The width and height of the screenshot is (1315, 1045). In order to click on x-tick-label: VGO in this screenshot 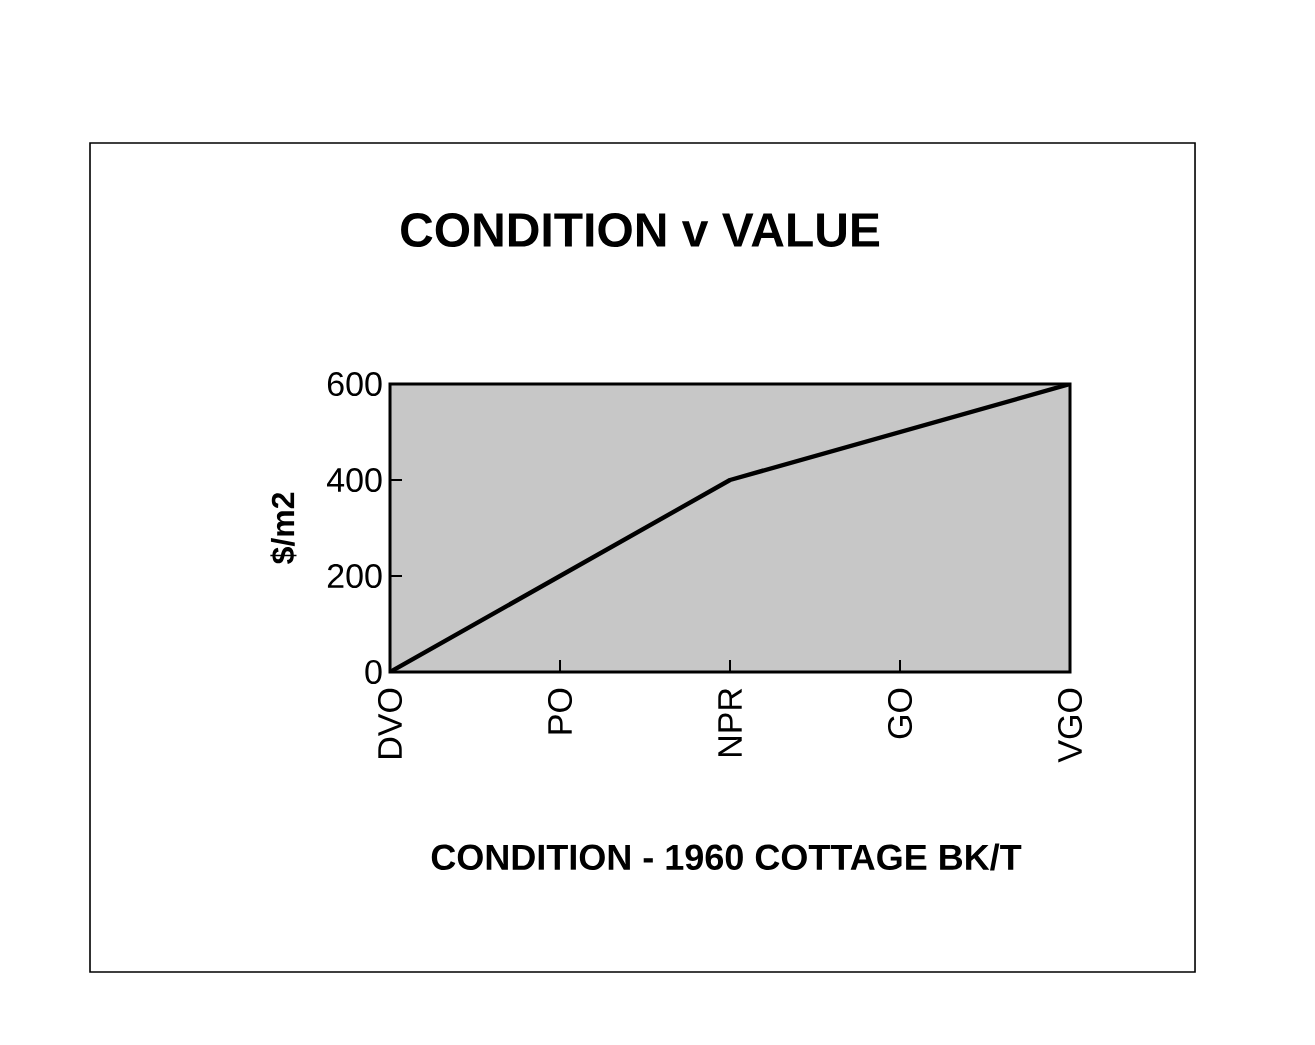, I will do `click(1070, 725)`.